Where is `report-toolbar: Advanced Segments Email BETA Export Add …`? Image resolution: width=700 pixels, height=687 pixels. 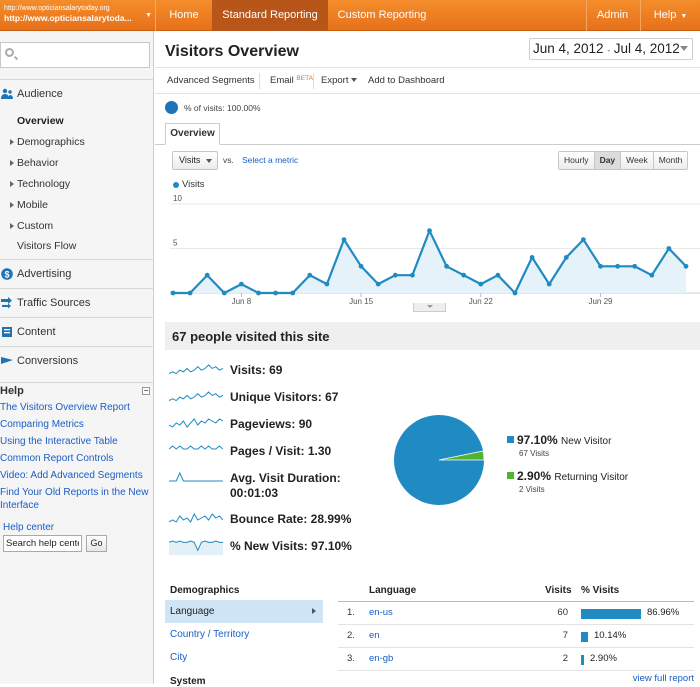 report-toolbar: Advanced Segments Email BETA Export Add … is located at coordinates (427, 80).